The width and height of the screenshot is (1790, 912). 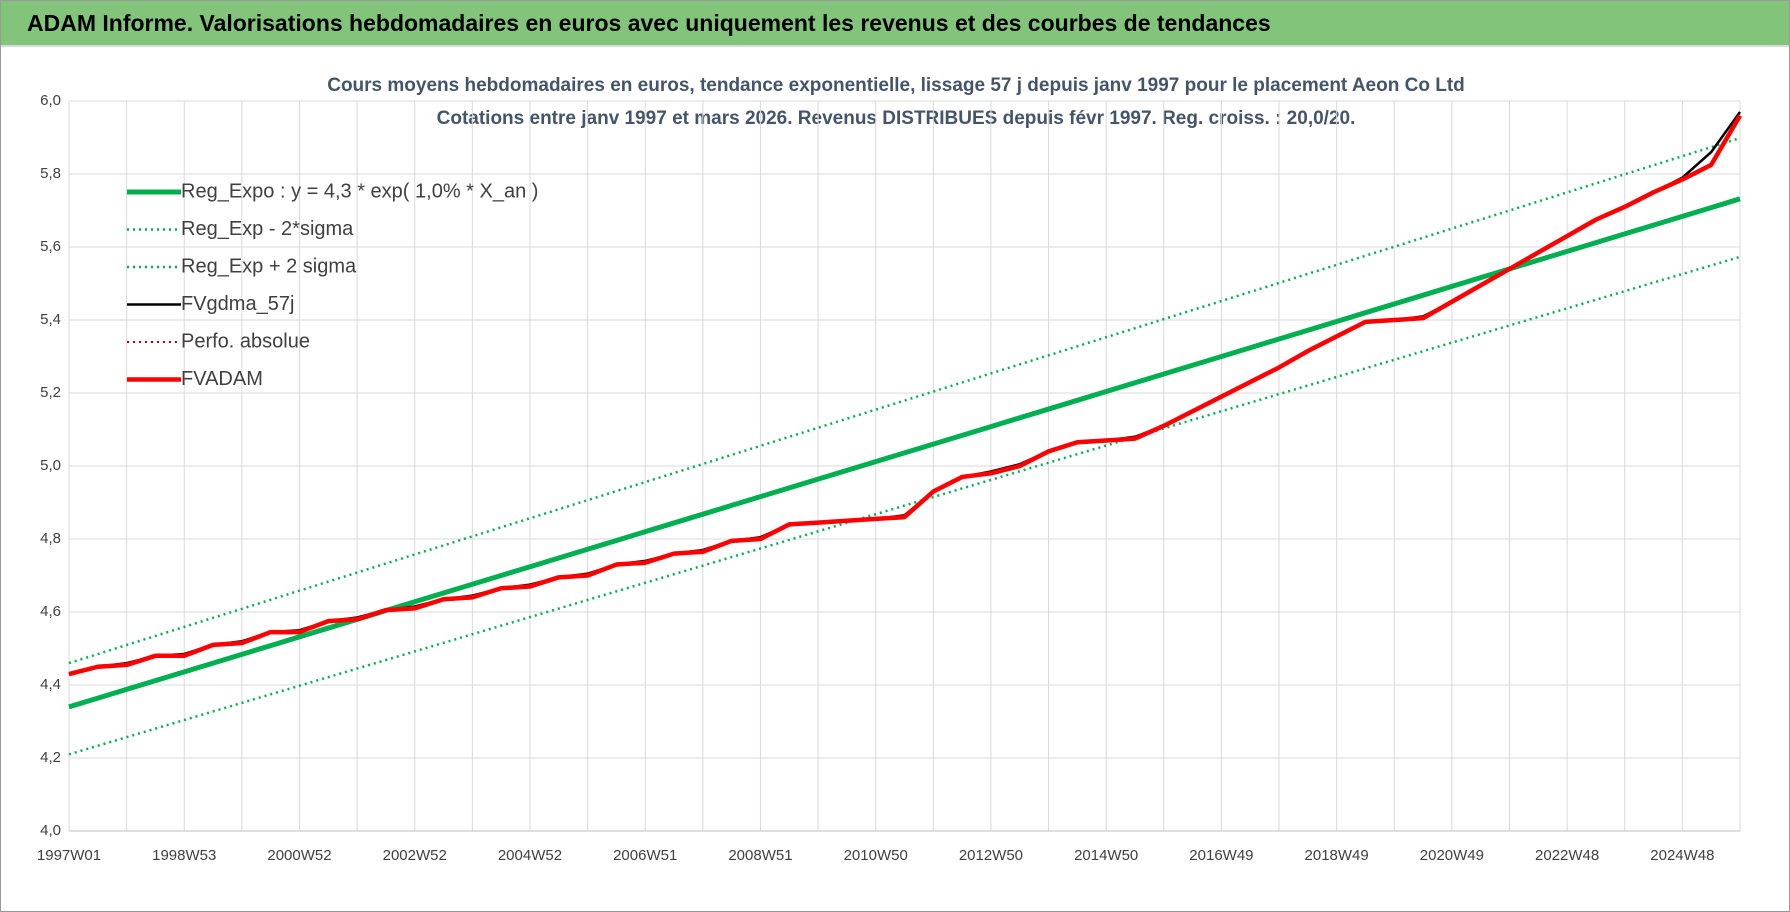 I want to click on x-tick-label: 2020W49, so click(x=1452, y=855).